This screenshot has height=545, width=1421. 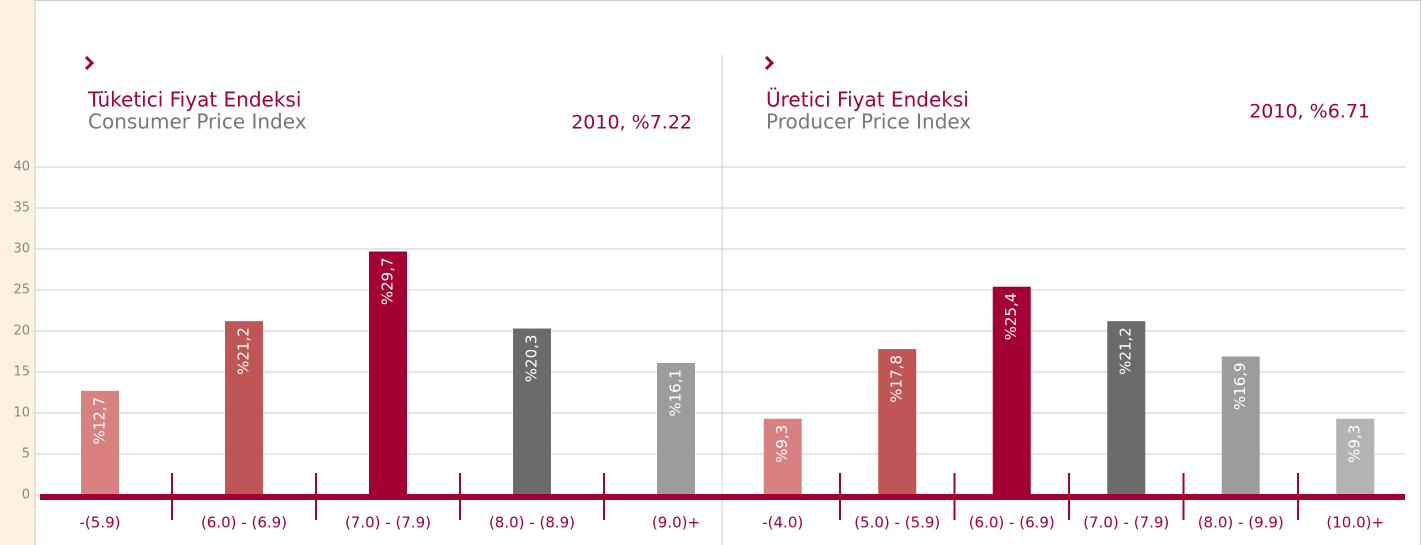 What do you see at coordinates (1240, 386) in the screenshot?
I see `value-label: %16,9` at bounding box center [1240, 386].